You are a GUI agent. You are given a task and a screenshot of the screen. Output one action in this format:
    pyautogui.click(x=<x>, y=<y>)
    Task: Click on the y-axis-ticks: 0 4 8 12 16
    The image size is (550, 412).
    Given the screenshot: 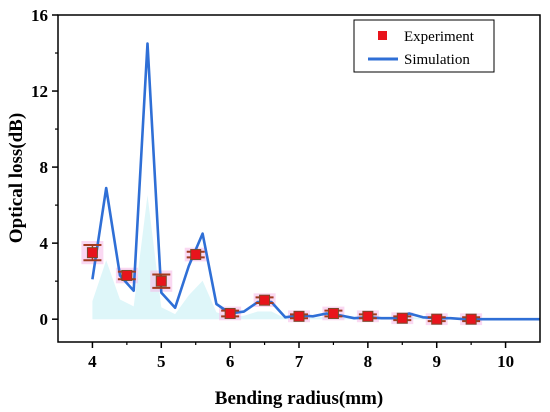 What is the action you would take?
    pyautogui.click(x=44, y=167)
    